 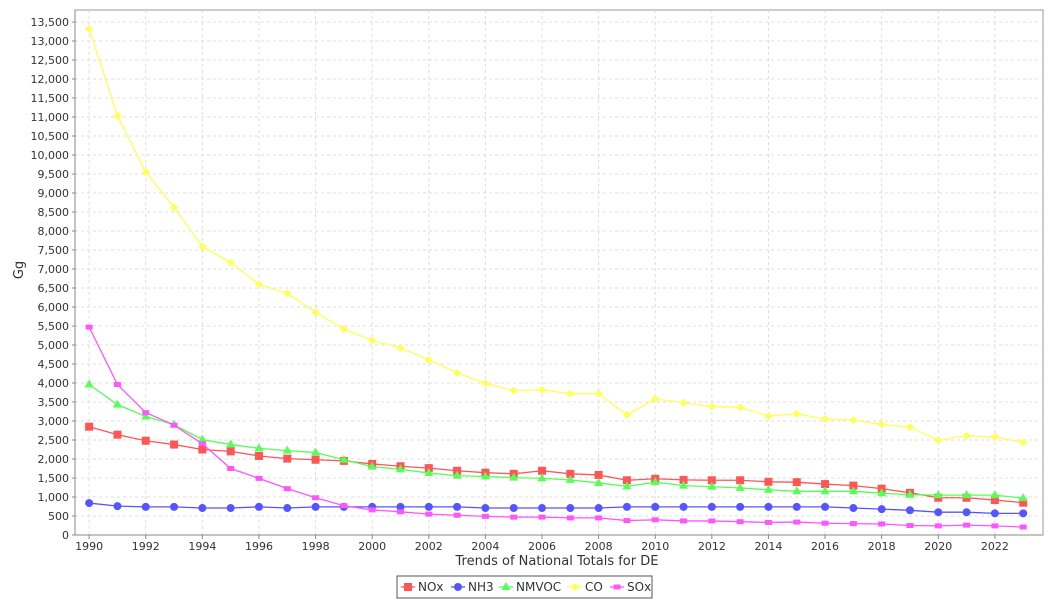 I want to click on x-axis-label: Trends of National Totals for DE, so click(x=557, y=561).